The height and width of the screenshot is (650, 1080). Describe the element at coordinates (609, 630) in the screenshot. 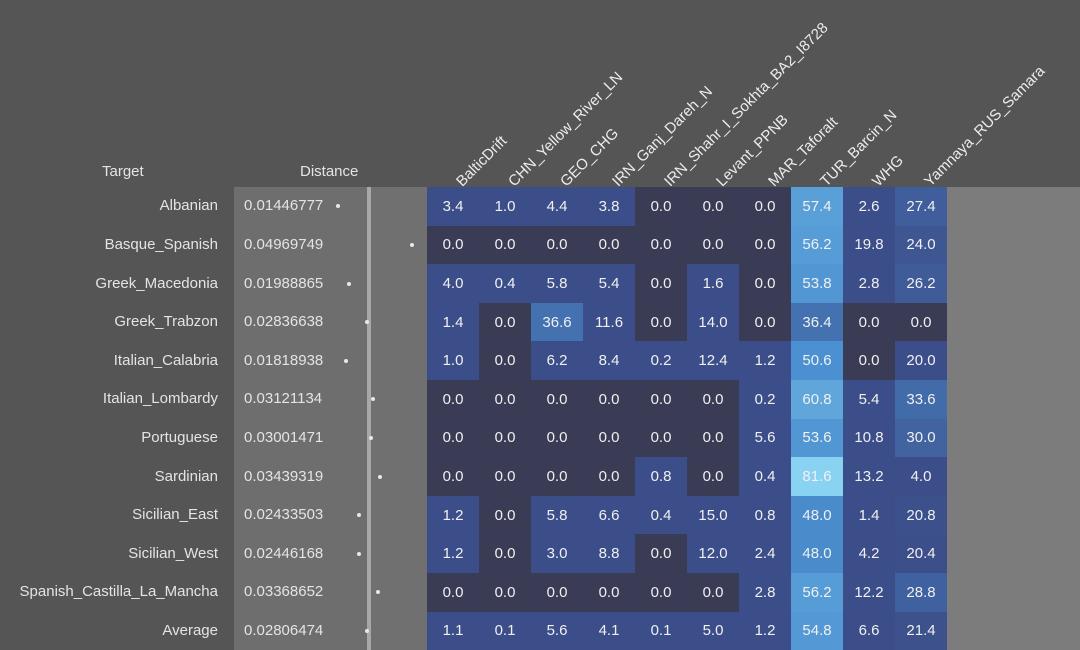

I see `heatmap-cell: 4.1` at that location.